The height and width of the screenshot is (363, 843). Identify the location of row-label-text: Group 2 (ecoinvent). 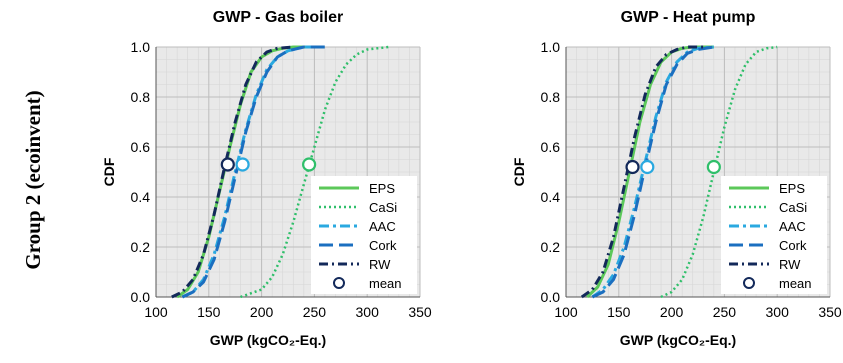
(33, 179).